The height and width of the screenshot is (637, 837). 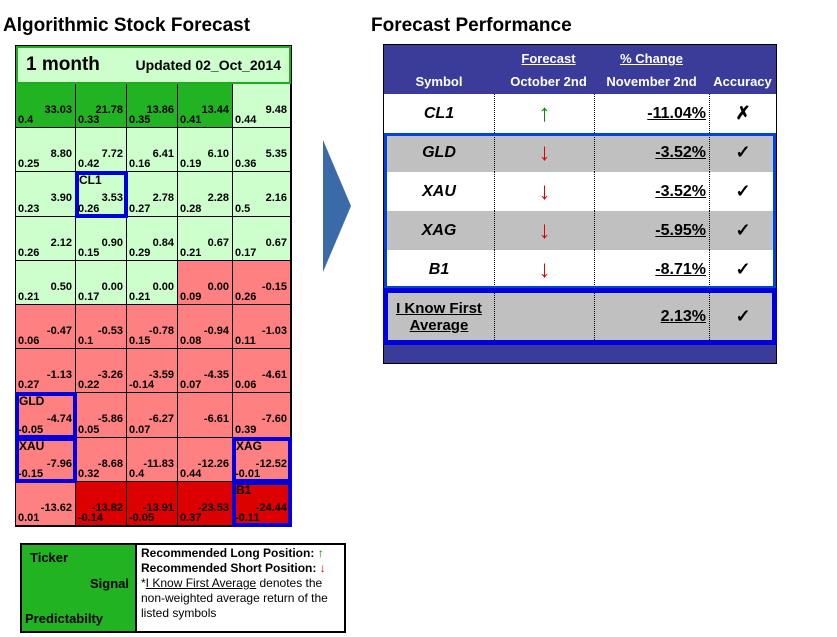 What do you see at coordinates (249, 445) in the screenshot?
I see `cell-ticker: XAG` at bounding box center [249, 445].